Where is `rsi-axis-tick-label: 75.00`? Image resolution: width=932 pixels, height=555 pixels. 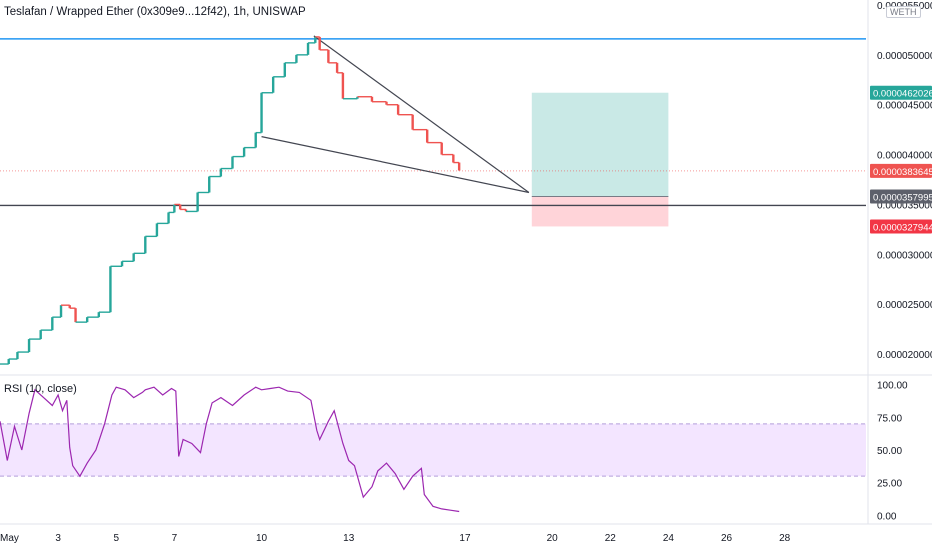
rsi-axis-tick-label: 75.00 is located at coordinates (889, 418).